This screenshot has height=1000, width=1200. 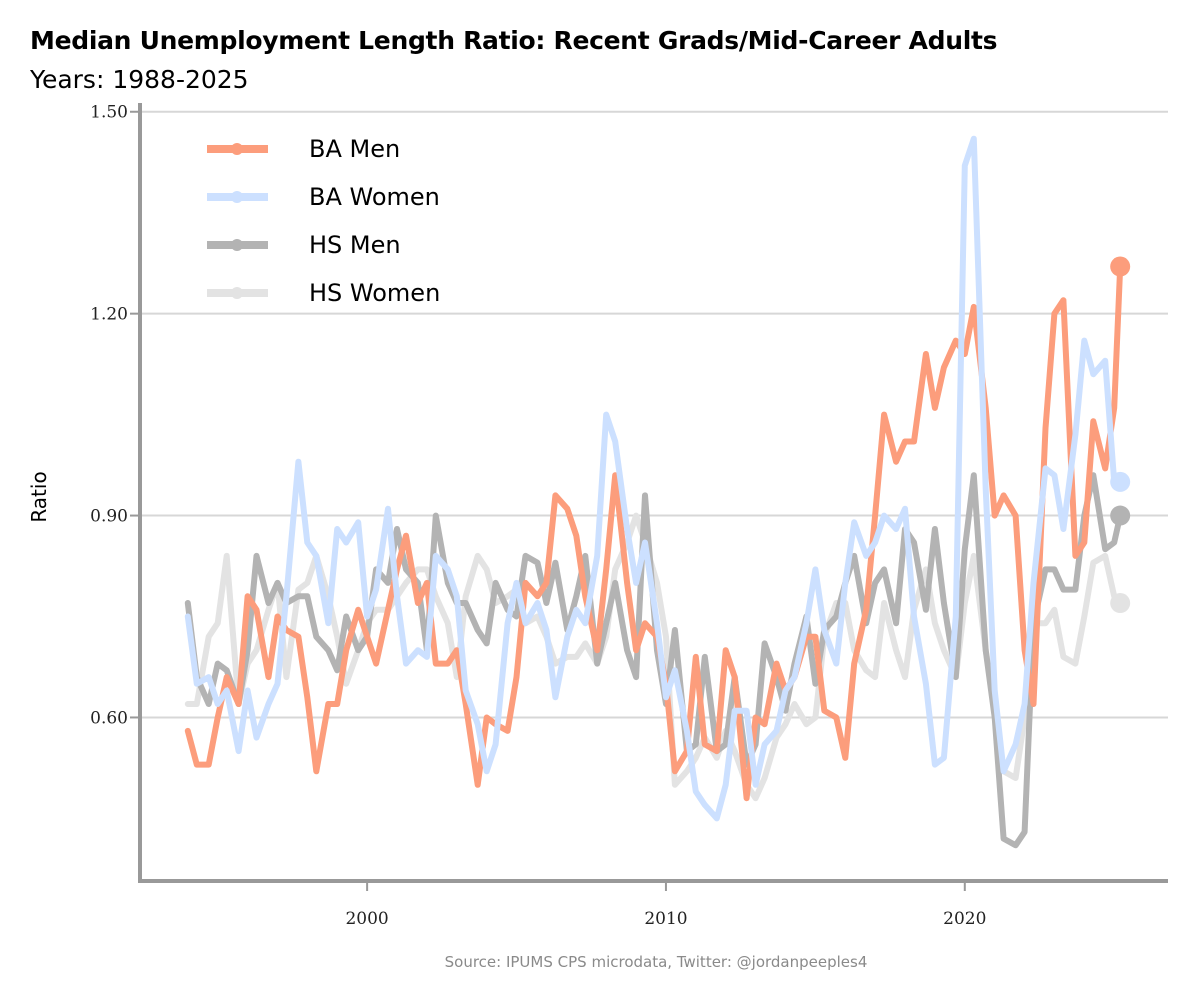 What do you see at coordinates (1120, 481) in the screenshot?
I see `end-point-ba-women` at bounding box center [1120, 481].